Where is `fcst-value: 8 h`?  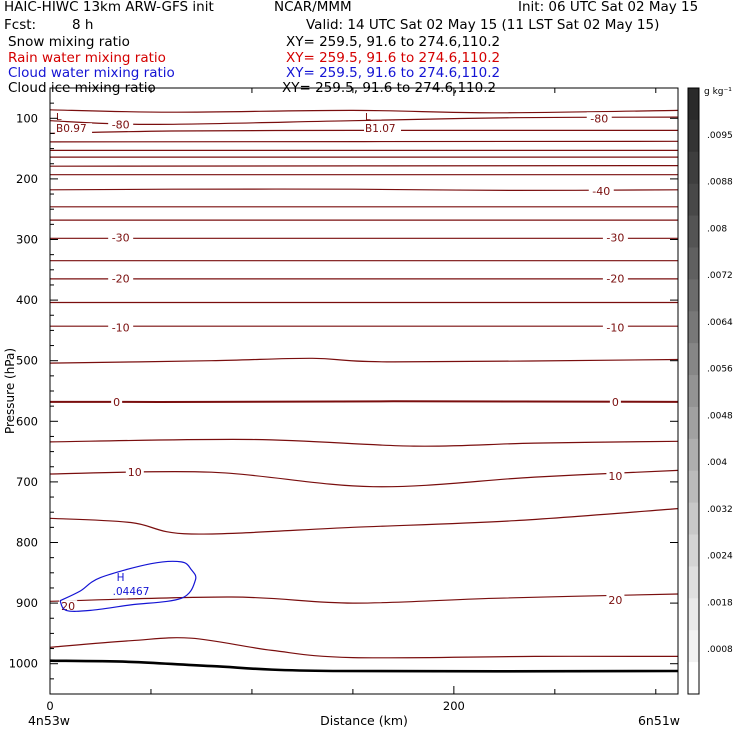 fcst-value: 8 h is located at coordinates (83, 25).